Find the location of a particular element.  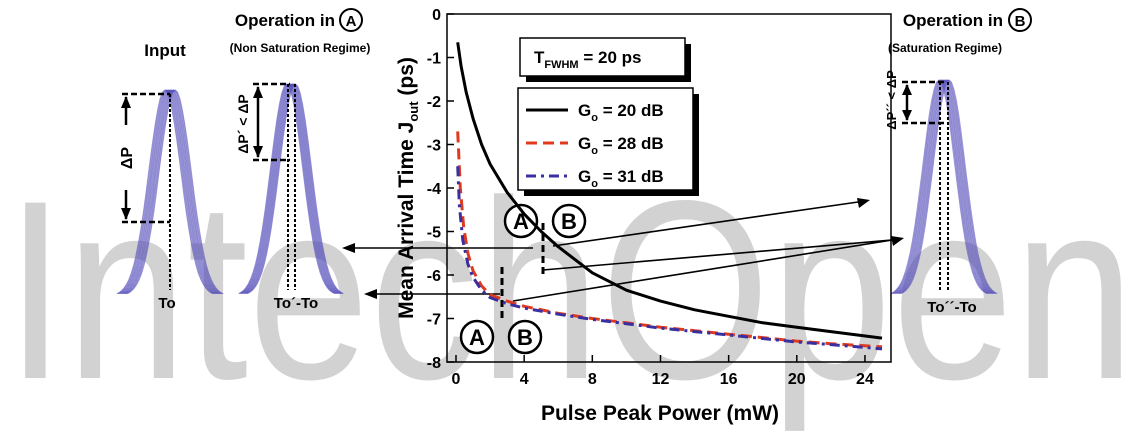

legend-label-0: Go = 20 dB is located at coordinates (621, 112).